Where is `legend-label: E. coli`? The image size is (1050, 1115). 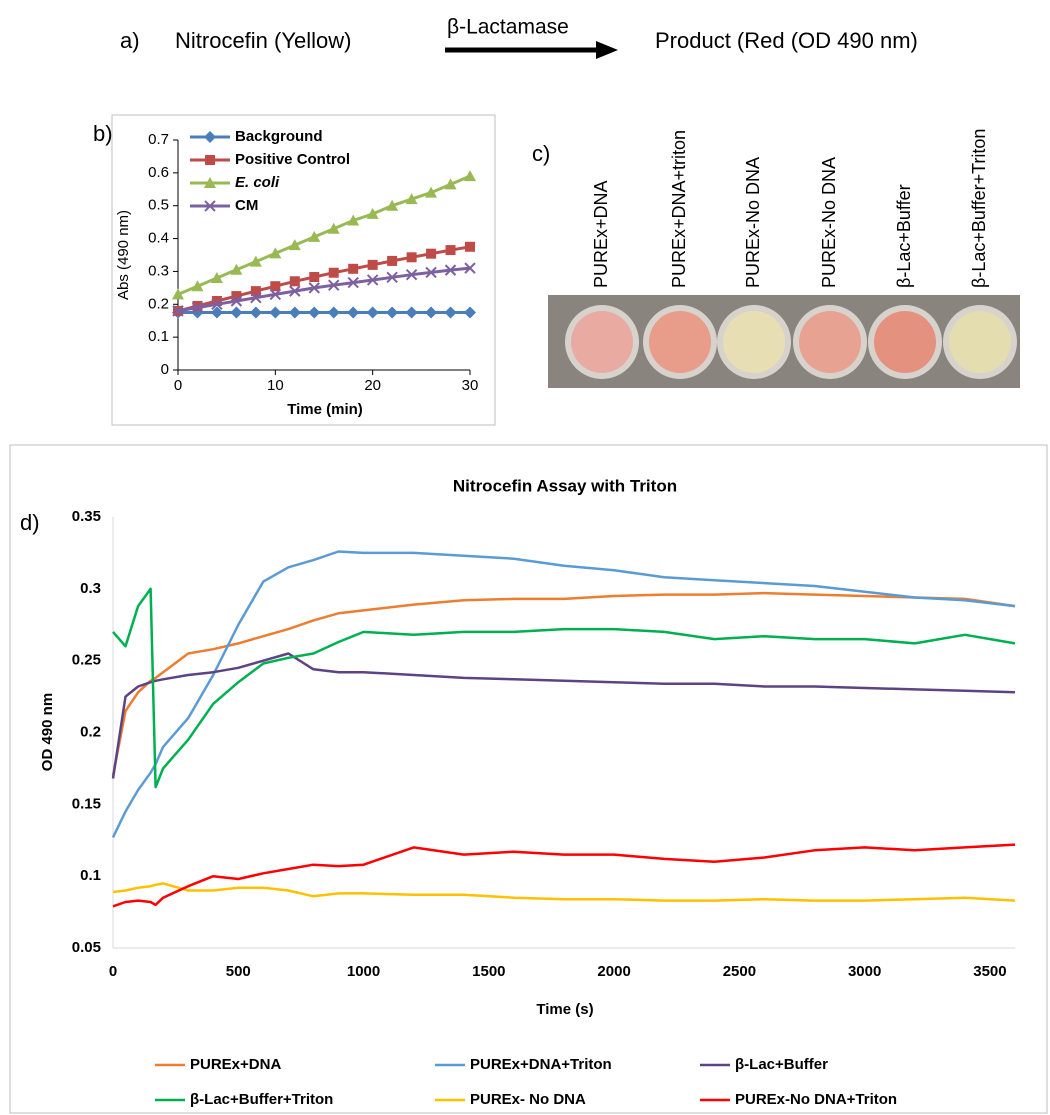 legend-label: E. coli is located at coordinates (257, 182).